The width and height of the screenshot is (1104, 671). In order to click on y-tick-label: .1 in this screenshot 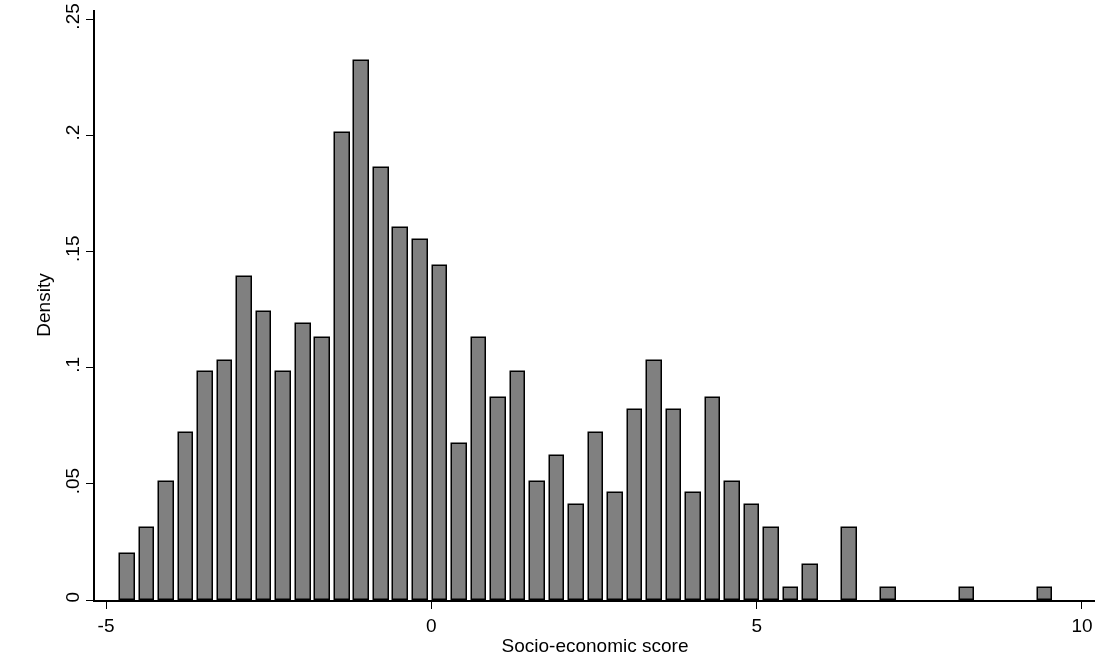, I will do `click(72, 364)`.